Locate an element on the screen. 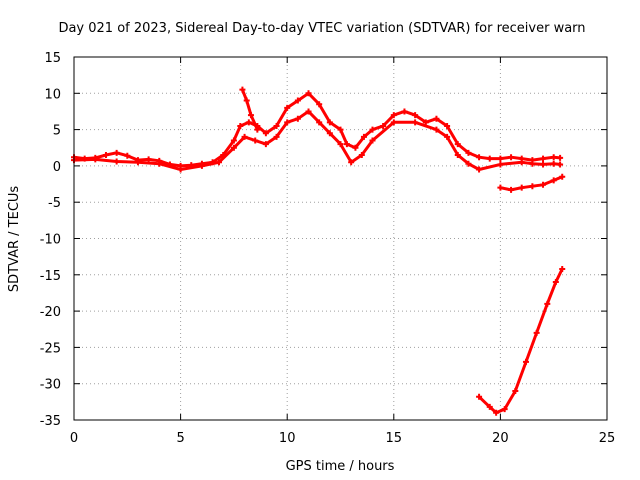 This screenshot has width=640, height=480. y-tick-label: -5 is located at coordinates (54, 203).